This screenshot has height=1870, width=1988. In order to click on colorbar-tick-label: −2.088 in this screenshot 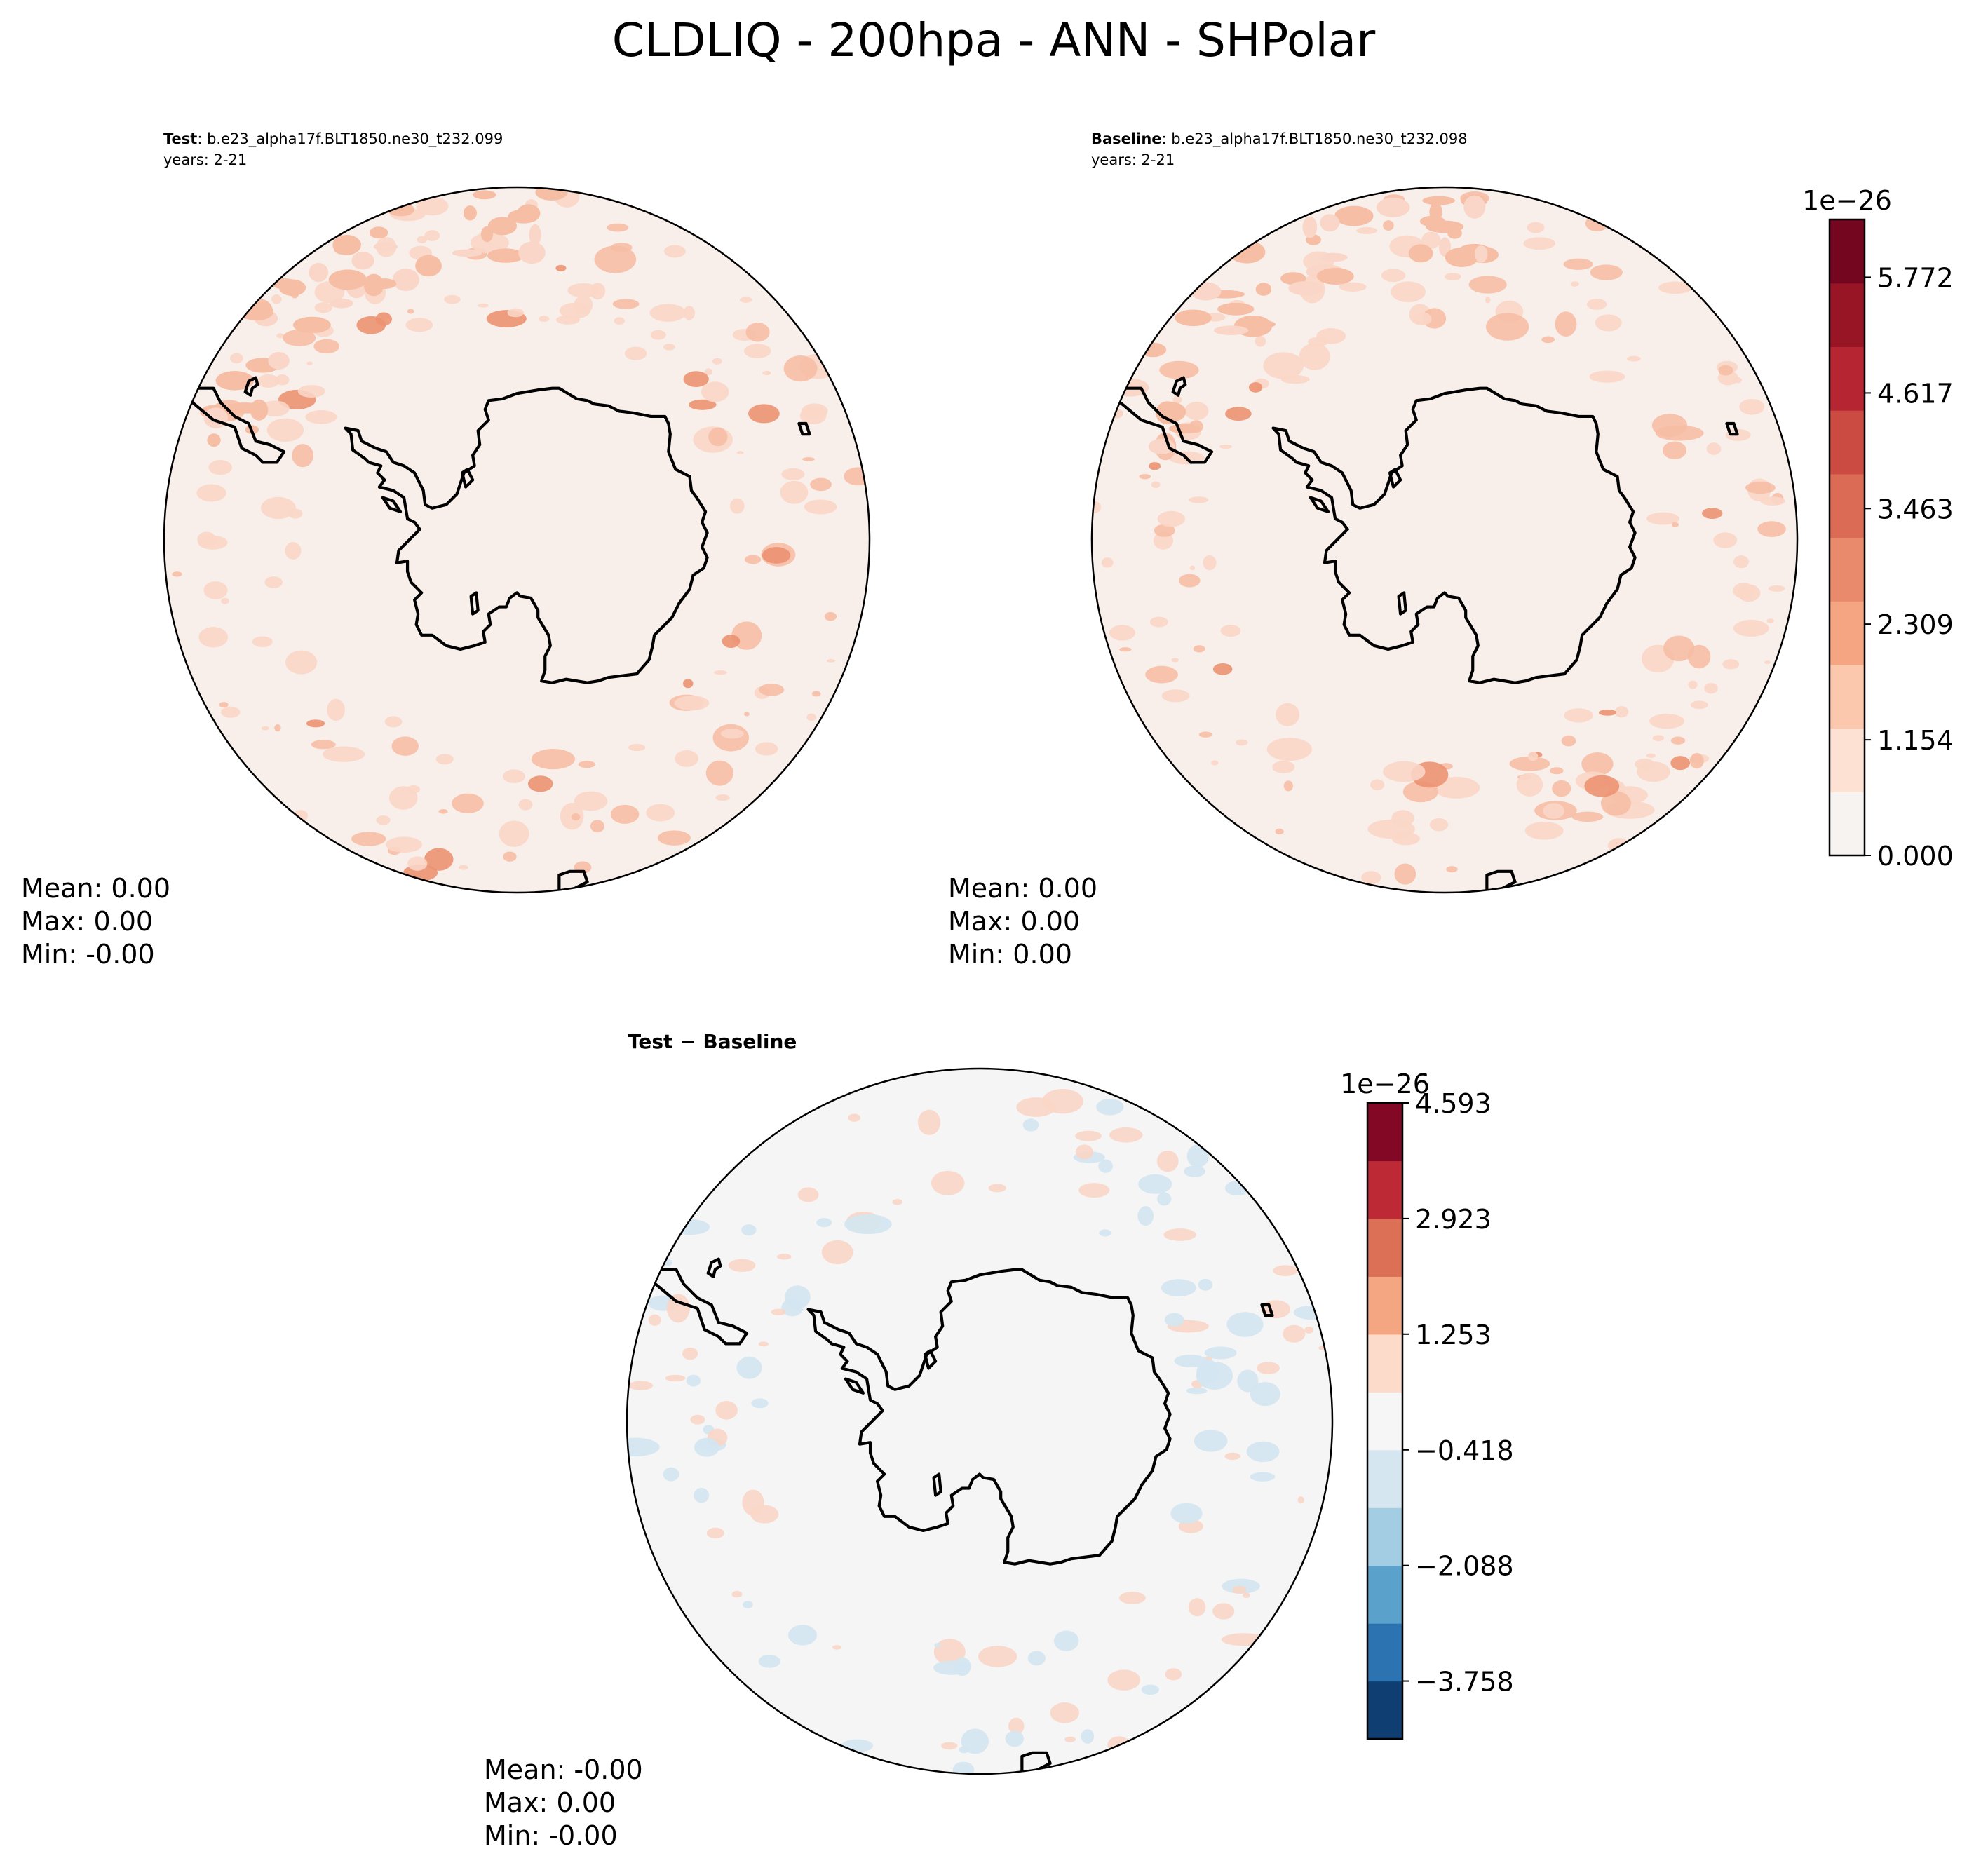, I will do `click(1464, 1566)`.